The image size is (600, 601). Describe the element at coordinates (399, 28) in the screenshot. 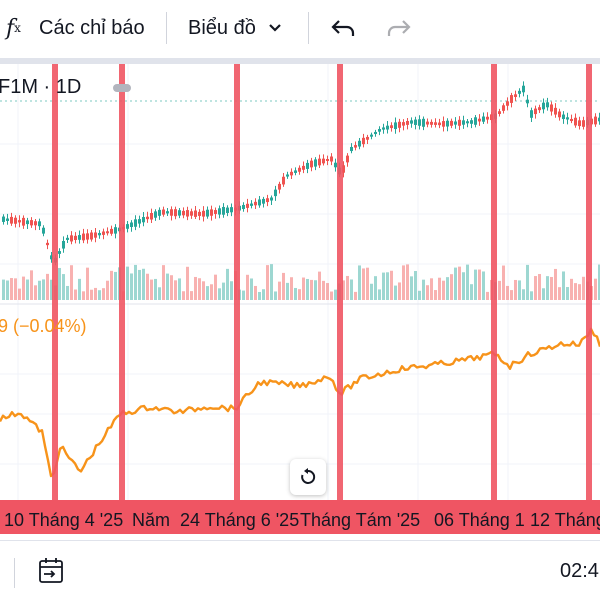

I see `redo-icon` at that location.